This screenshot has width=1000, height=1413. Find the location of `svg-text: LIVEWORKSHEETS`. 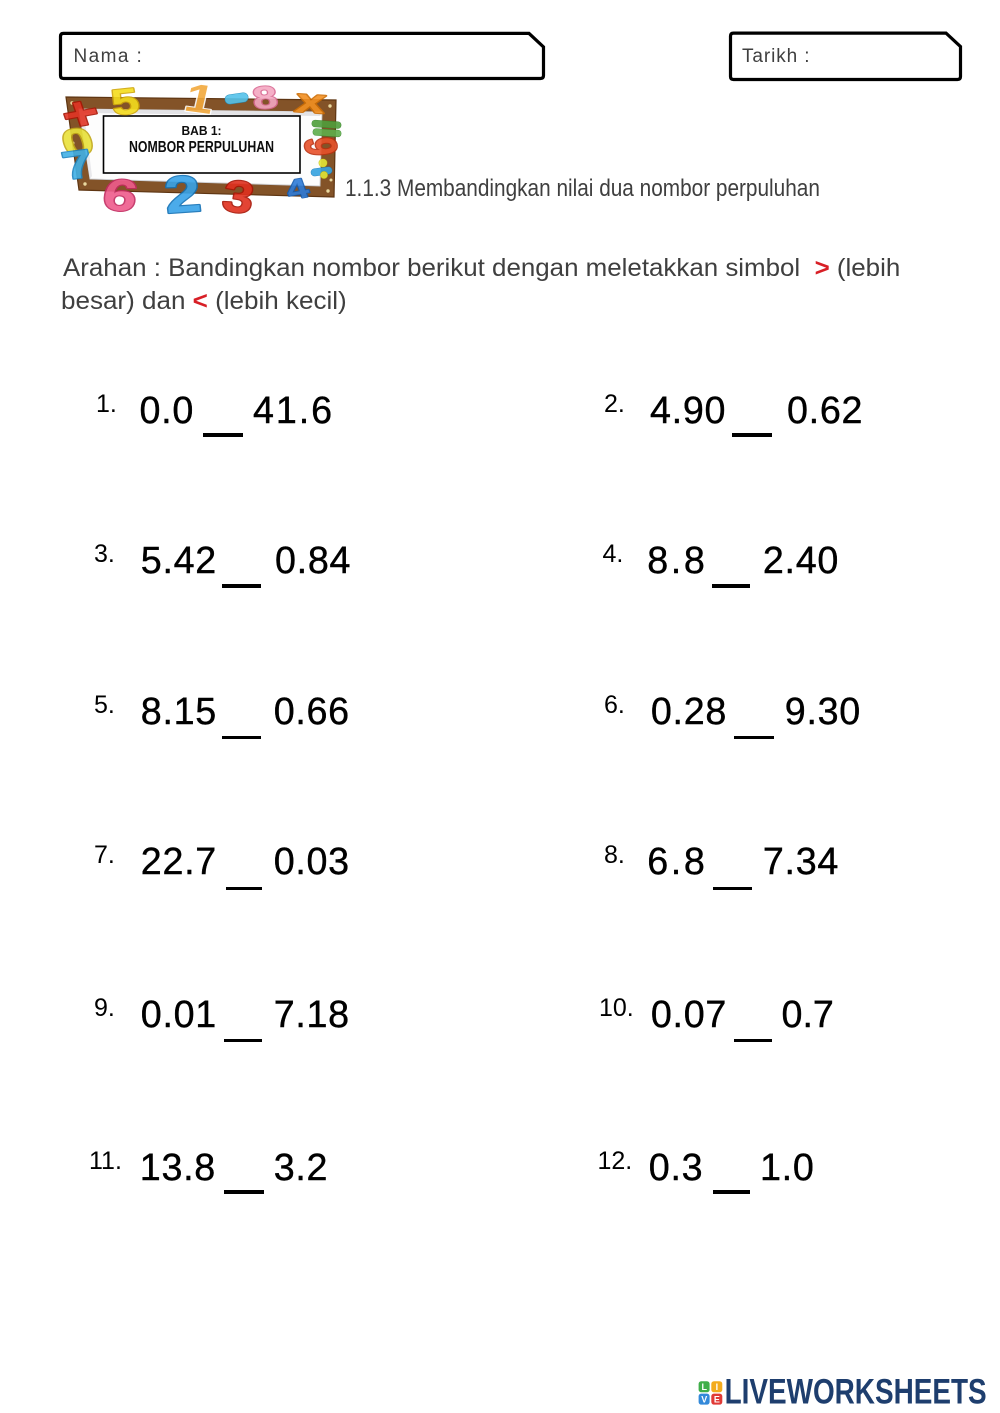

svg-text: LIVEWORKSHEETS is located at coordinates (856, 1392).